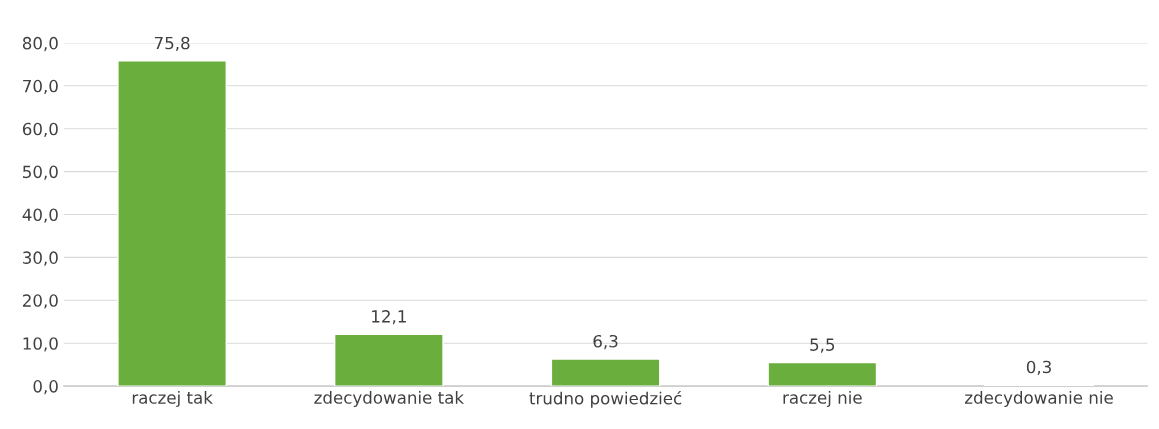 This screenshot has width=1159, height=429. I want to click on data-label: 0,3, so click(1038, 367).